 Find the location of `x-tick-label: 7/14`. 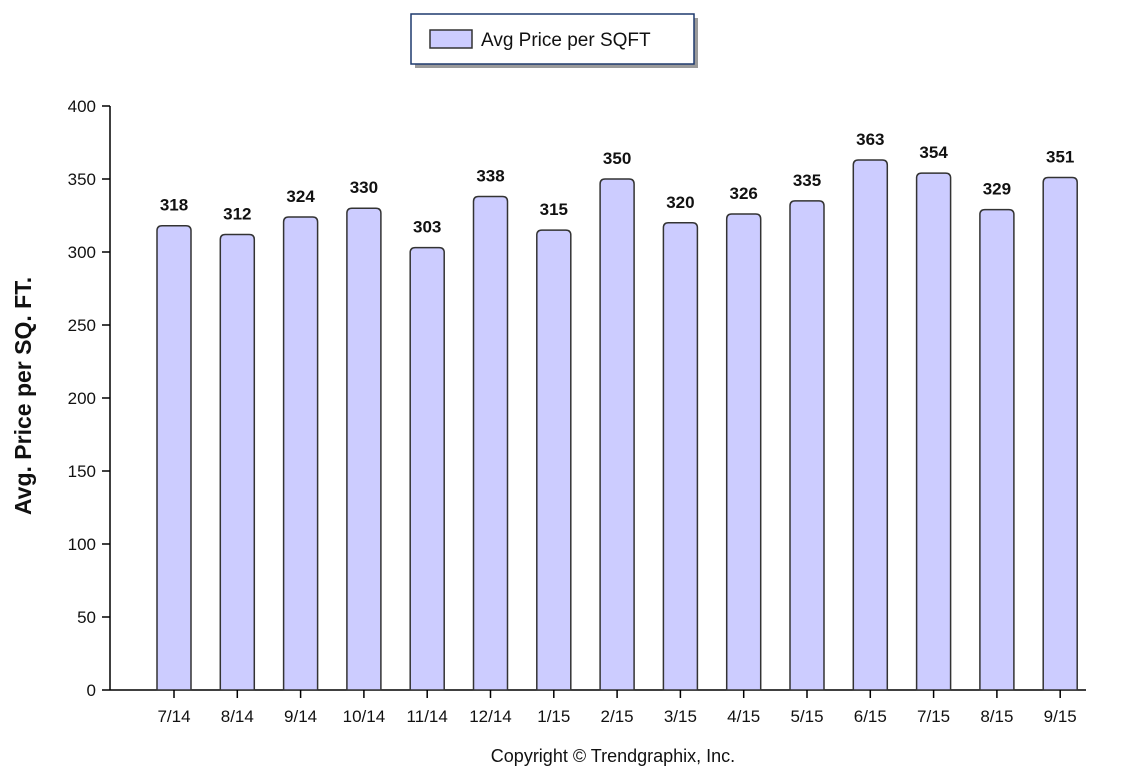

x-tick-label: 7/14 is located at coordinates (173, 716).